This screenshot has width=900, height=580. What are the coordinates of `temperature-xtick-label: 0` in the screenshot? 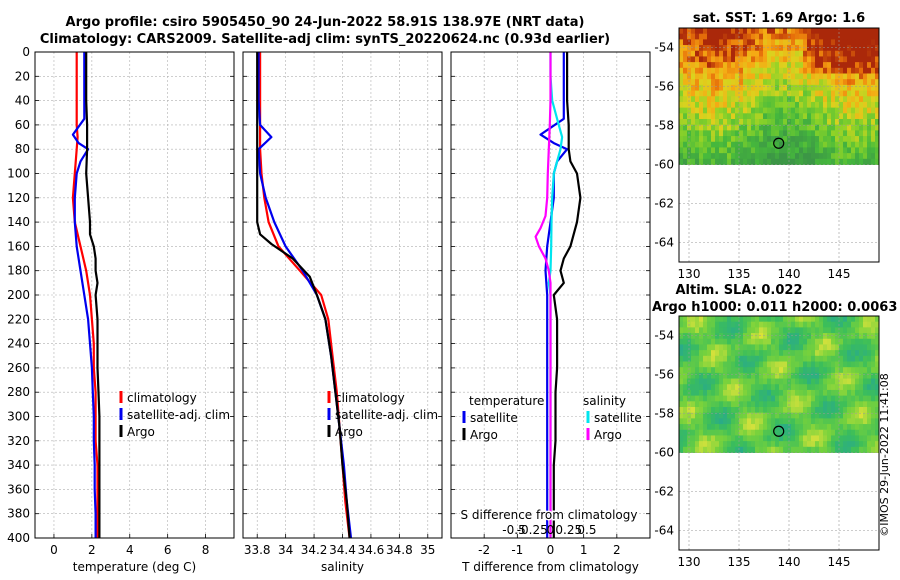 It's located at (54, 550).